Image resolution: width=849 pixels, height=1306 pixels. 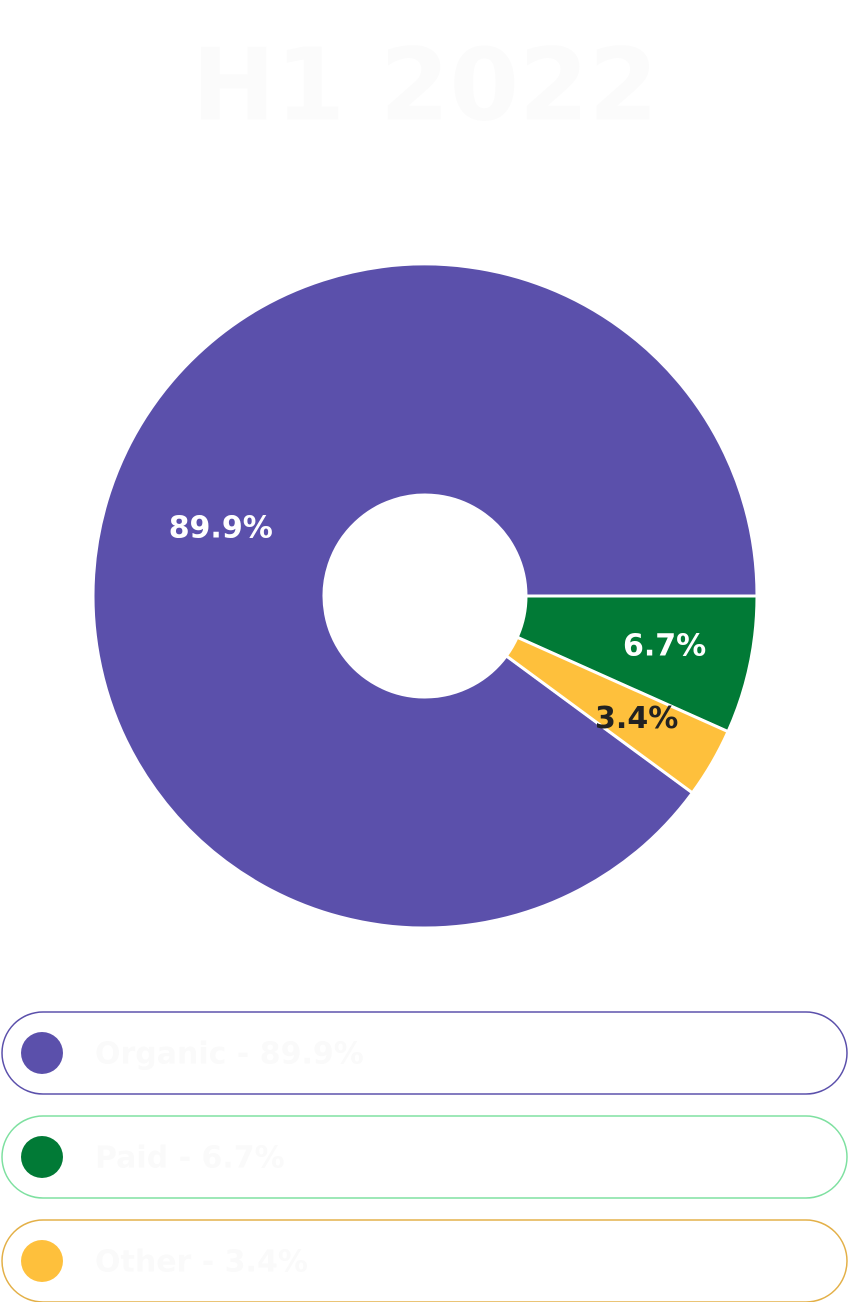 I want to click on slice-label: 89.9%, so click(x=221, y=527).